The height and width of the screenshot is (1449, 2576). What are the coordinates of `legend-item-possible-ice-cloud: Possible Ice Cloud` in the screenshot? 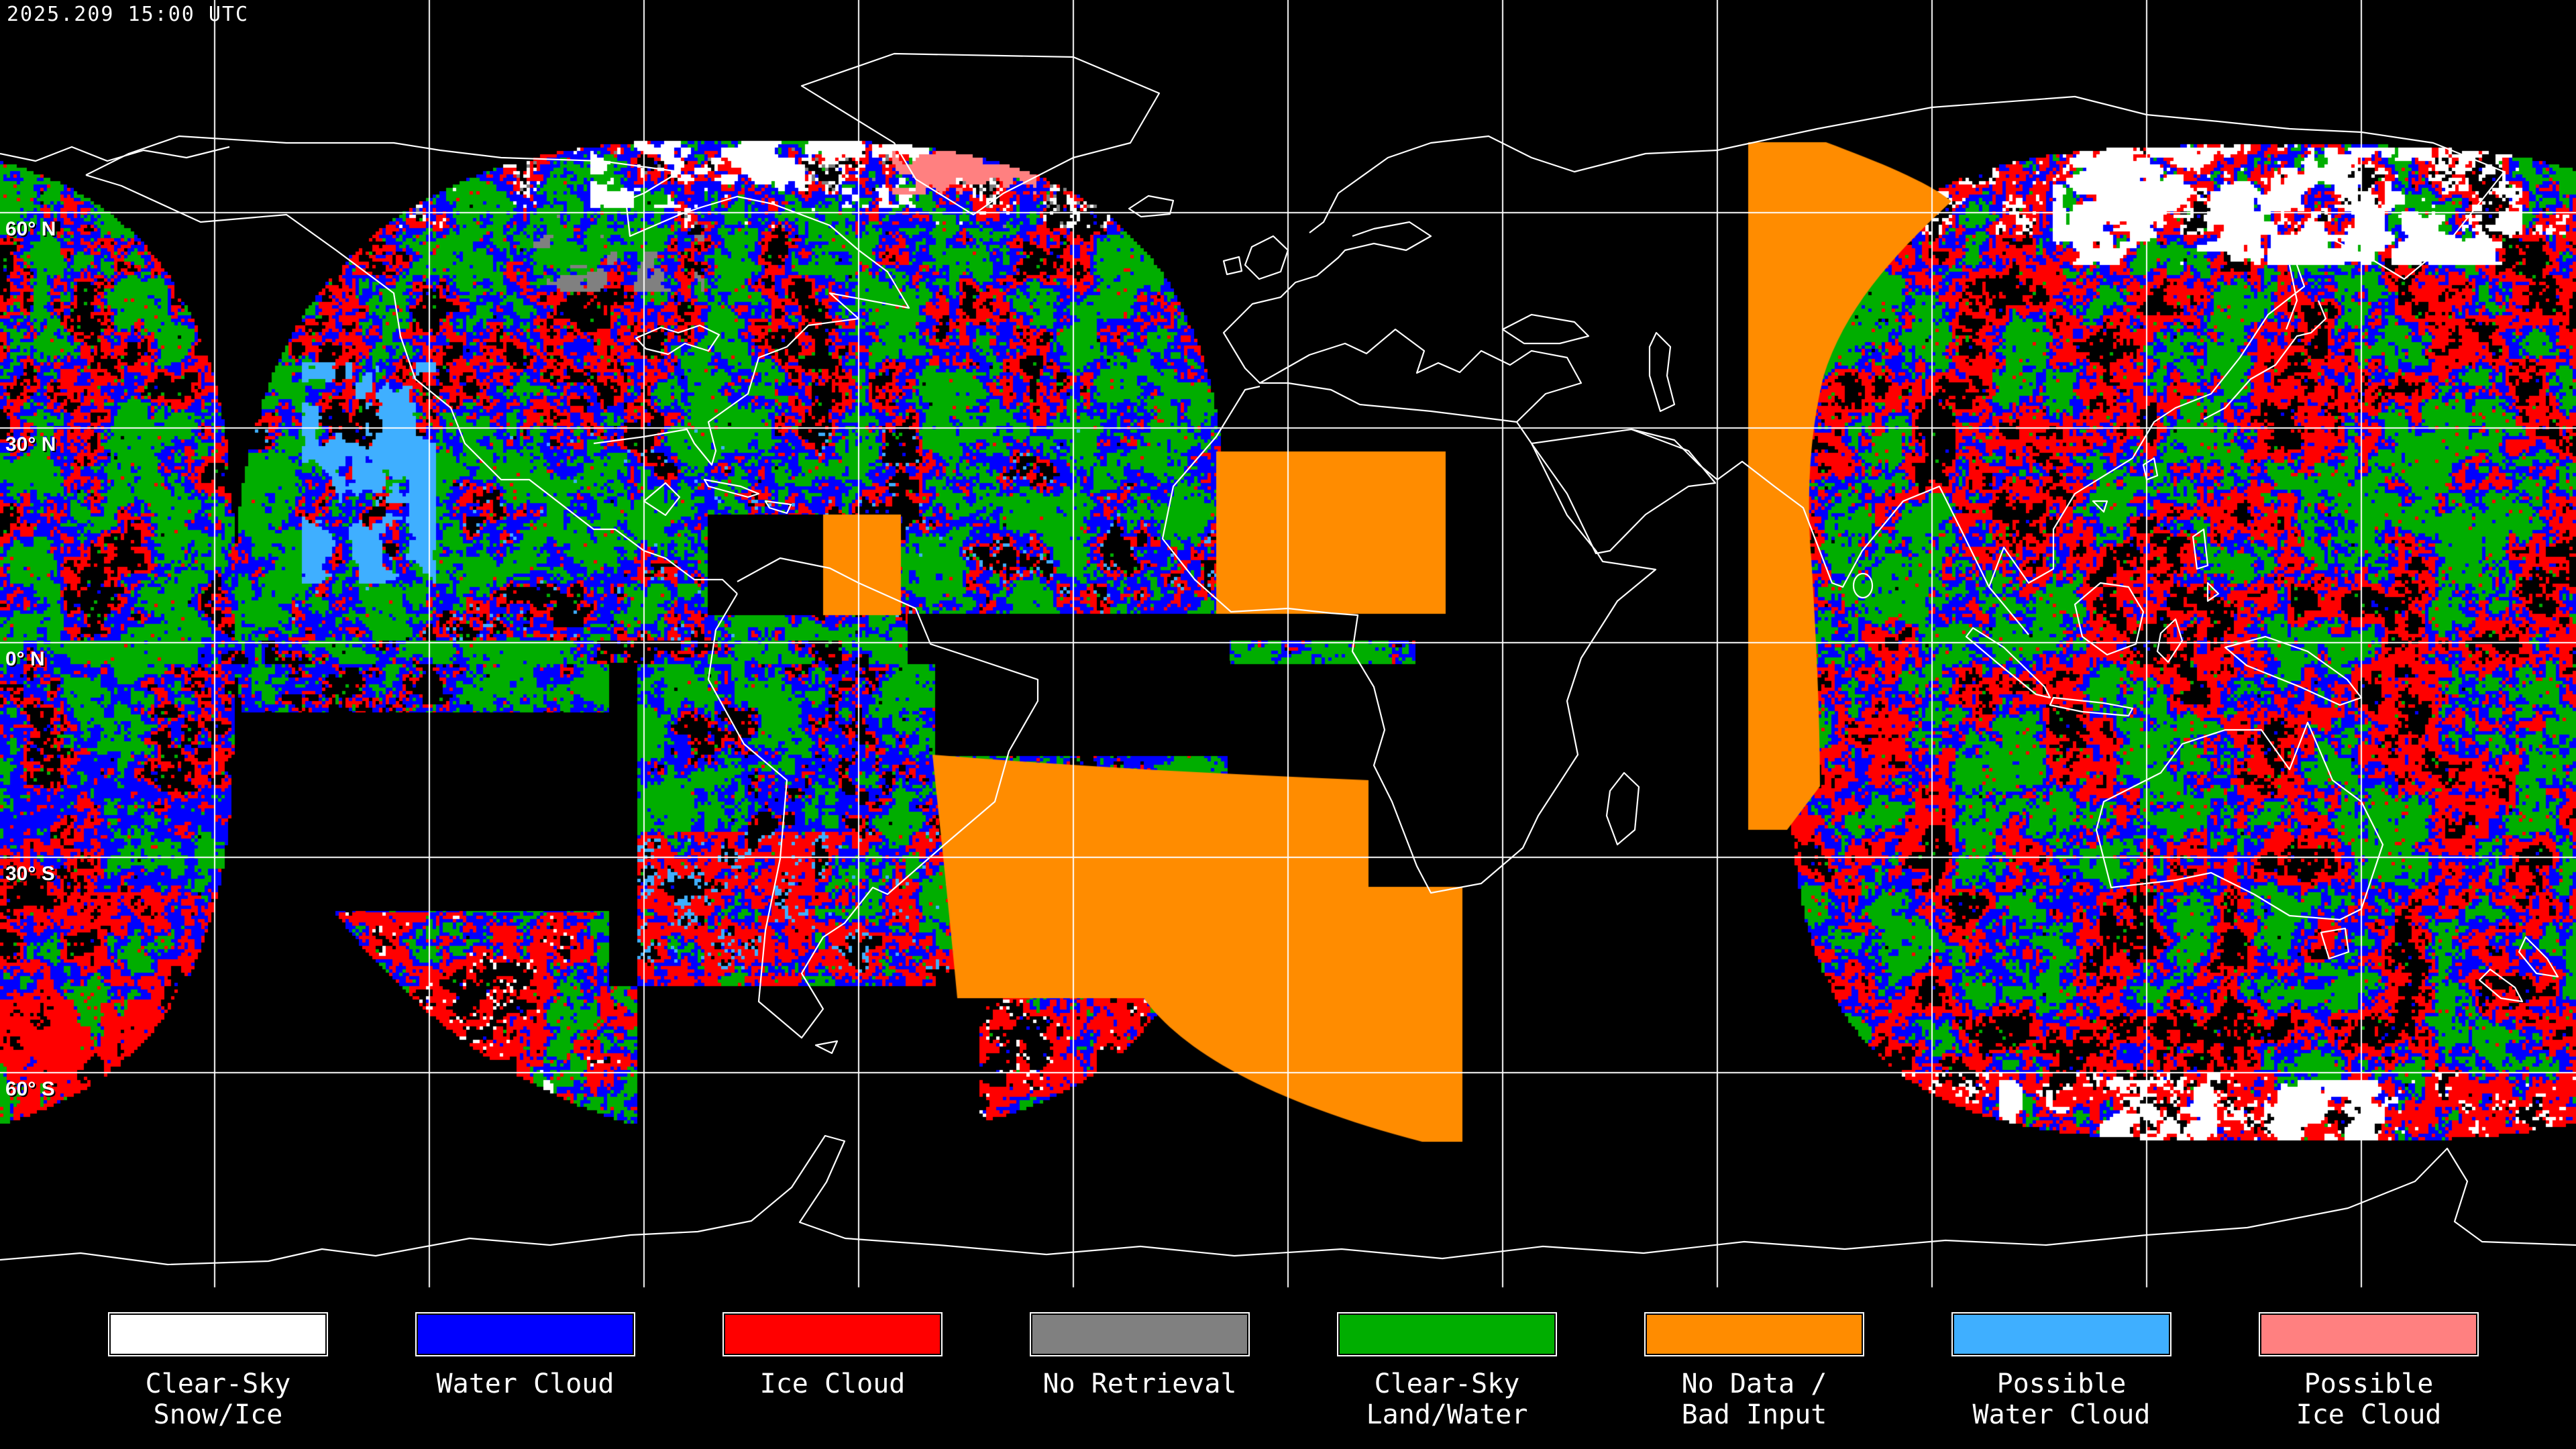 It's located at (2368, 1368).